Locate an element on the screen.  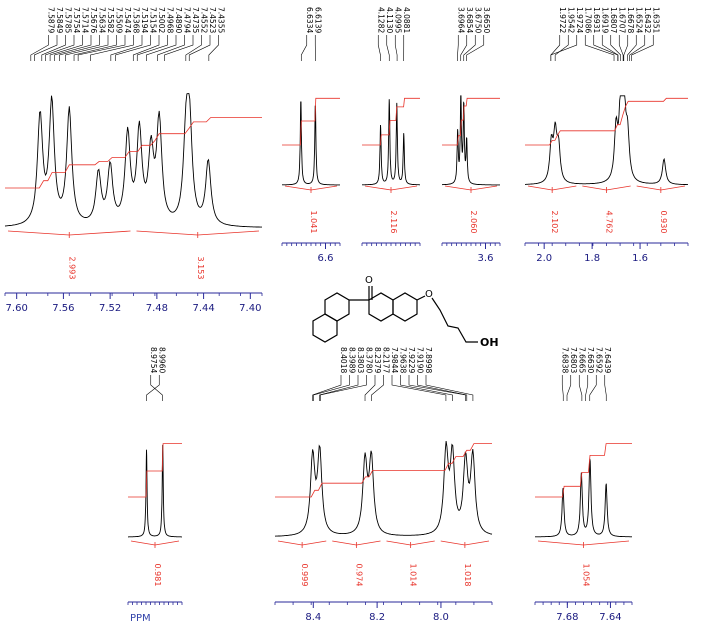
peak-label: 1.6707 is located at coordinates (621, 20).